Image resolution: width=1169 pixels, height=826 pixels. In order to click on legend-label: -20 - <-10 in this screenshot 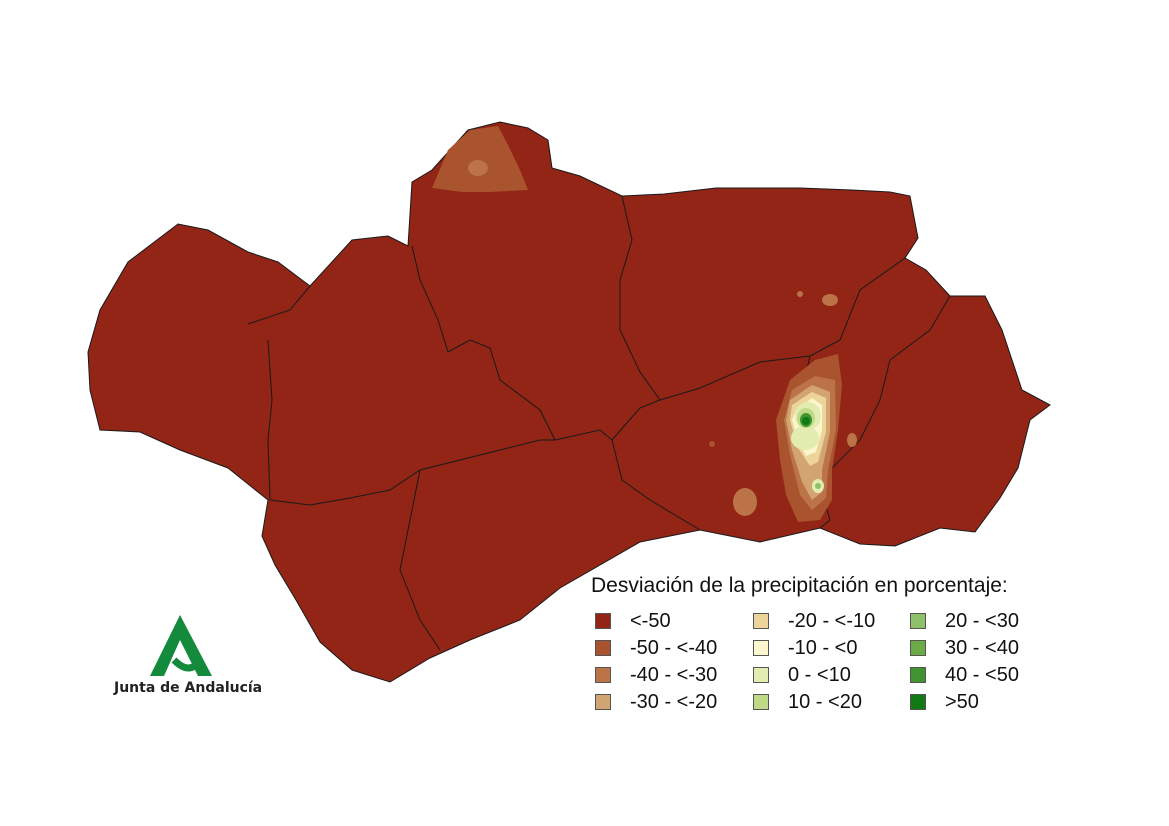, I will do `click(832, 620)`.